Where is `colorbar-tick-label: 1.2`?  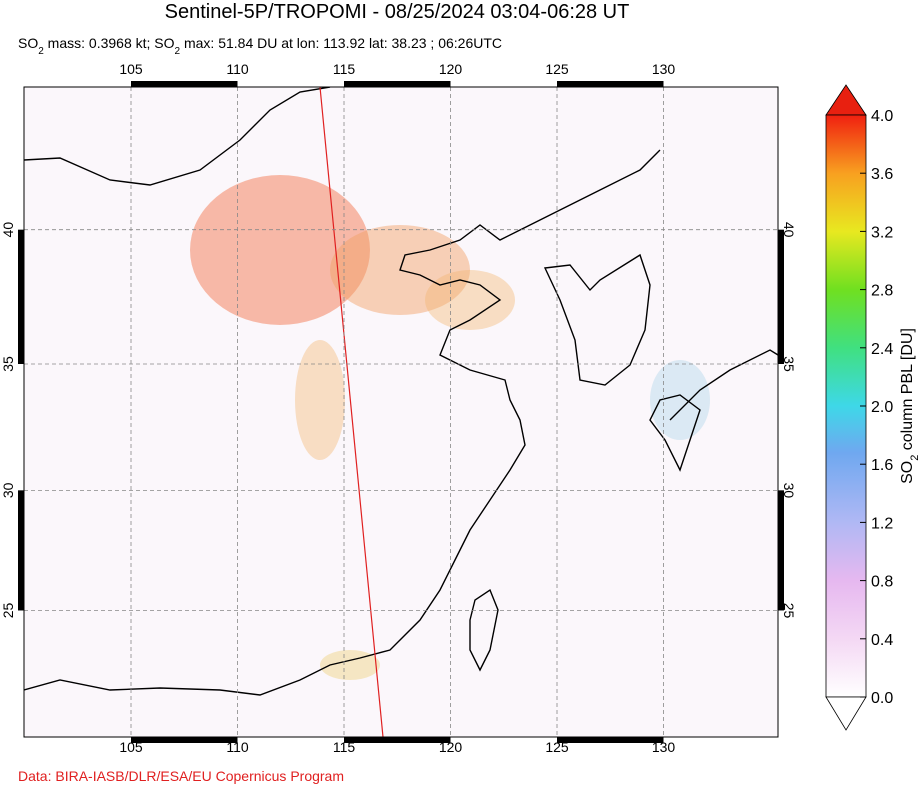 colorbar-tick-label: 1.2 is located at coordinates (882, 523).